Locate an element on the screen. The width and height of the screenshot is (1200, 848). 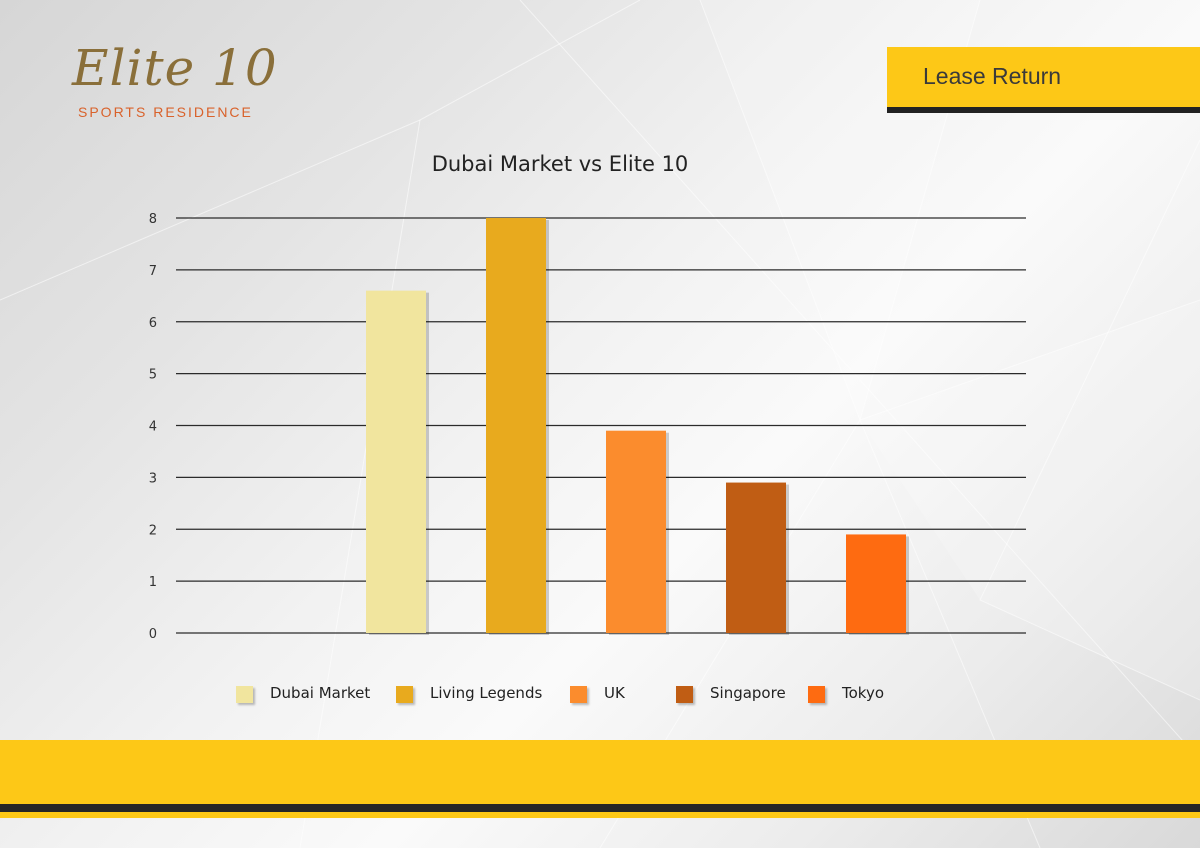
y-tick-label: 1 is located at coordinates (153, 582).